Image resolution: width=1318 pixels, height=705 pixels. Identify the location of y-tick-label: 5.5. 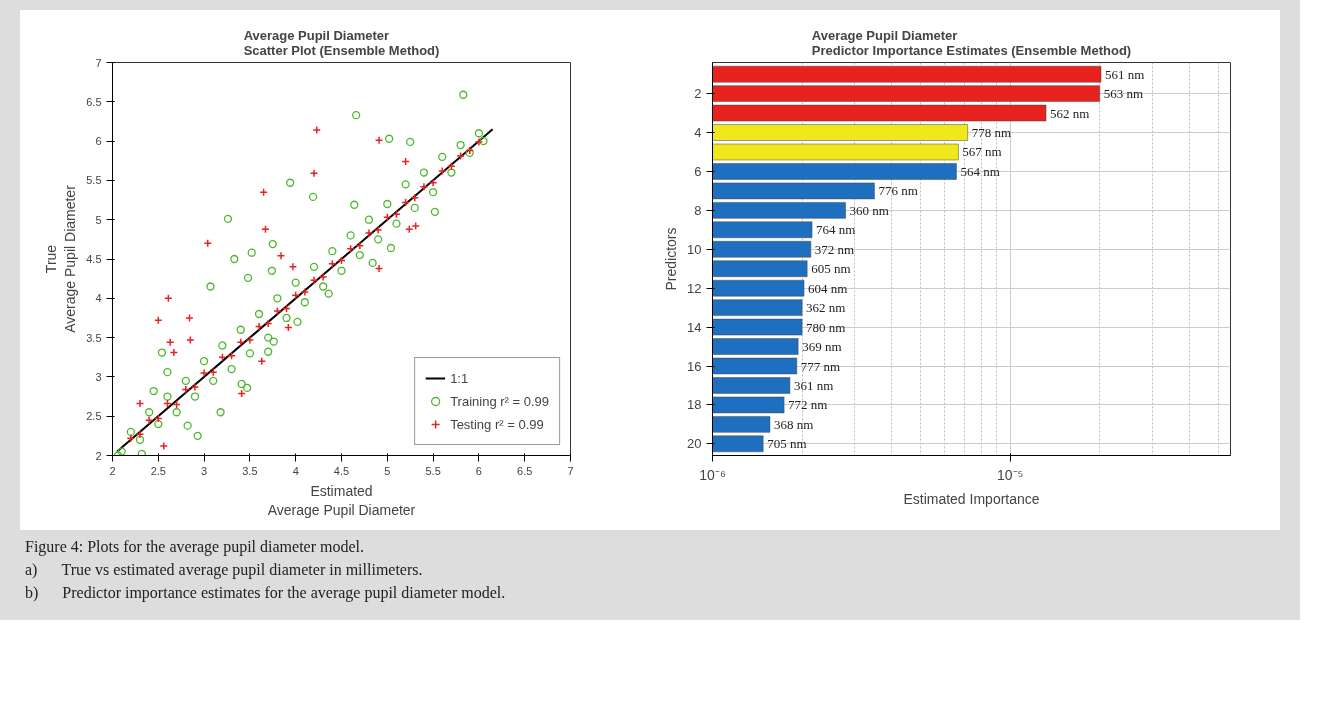
(94, 180).